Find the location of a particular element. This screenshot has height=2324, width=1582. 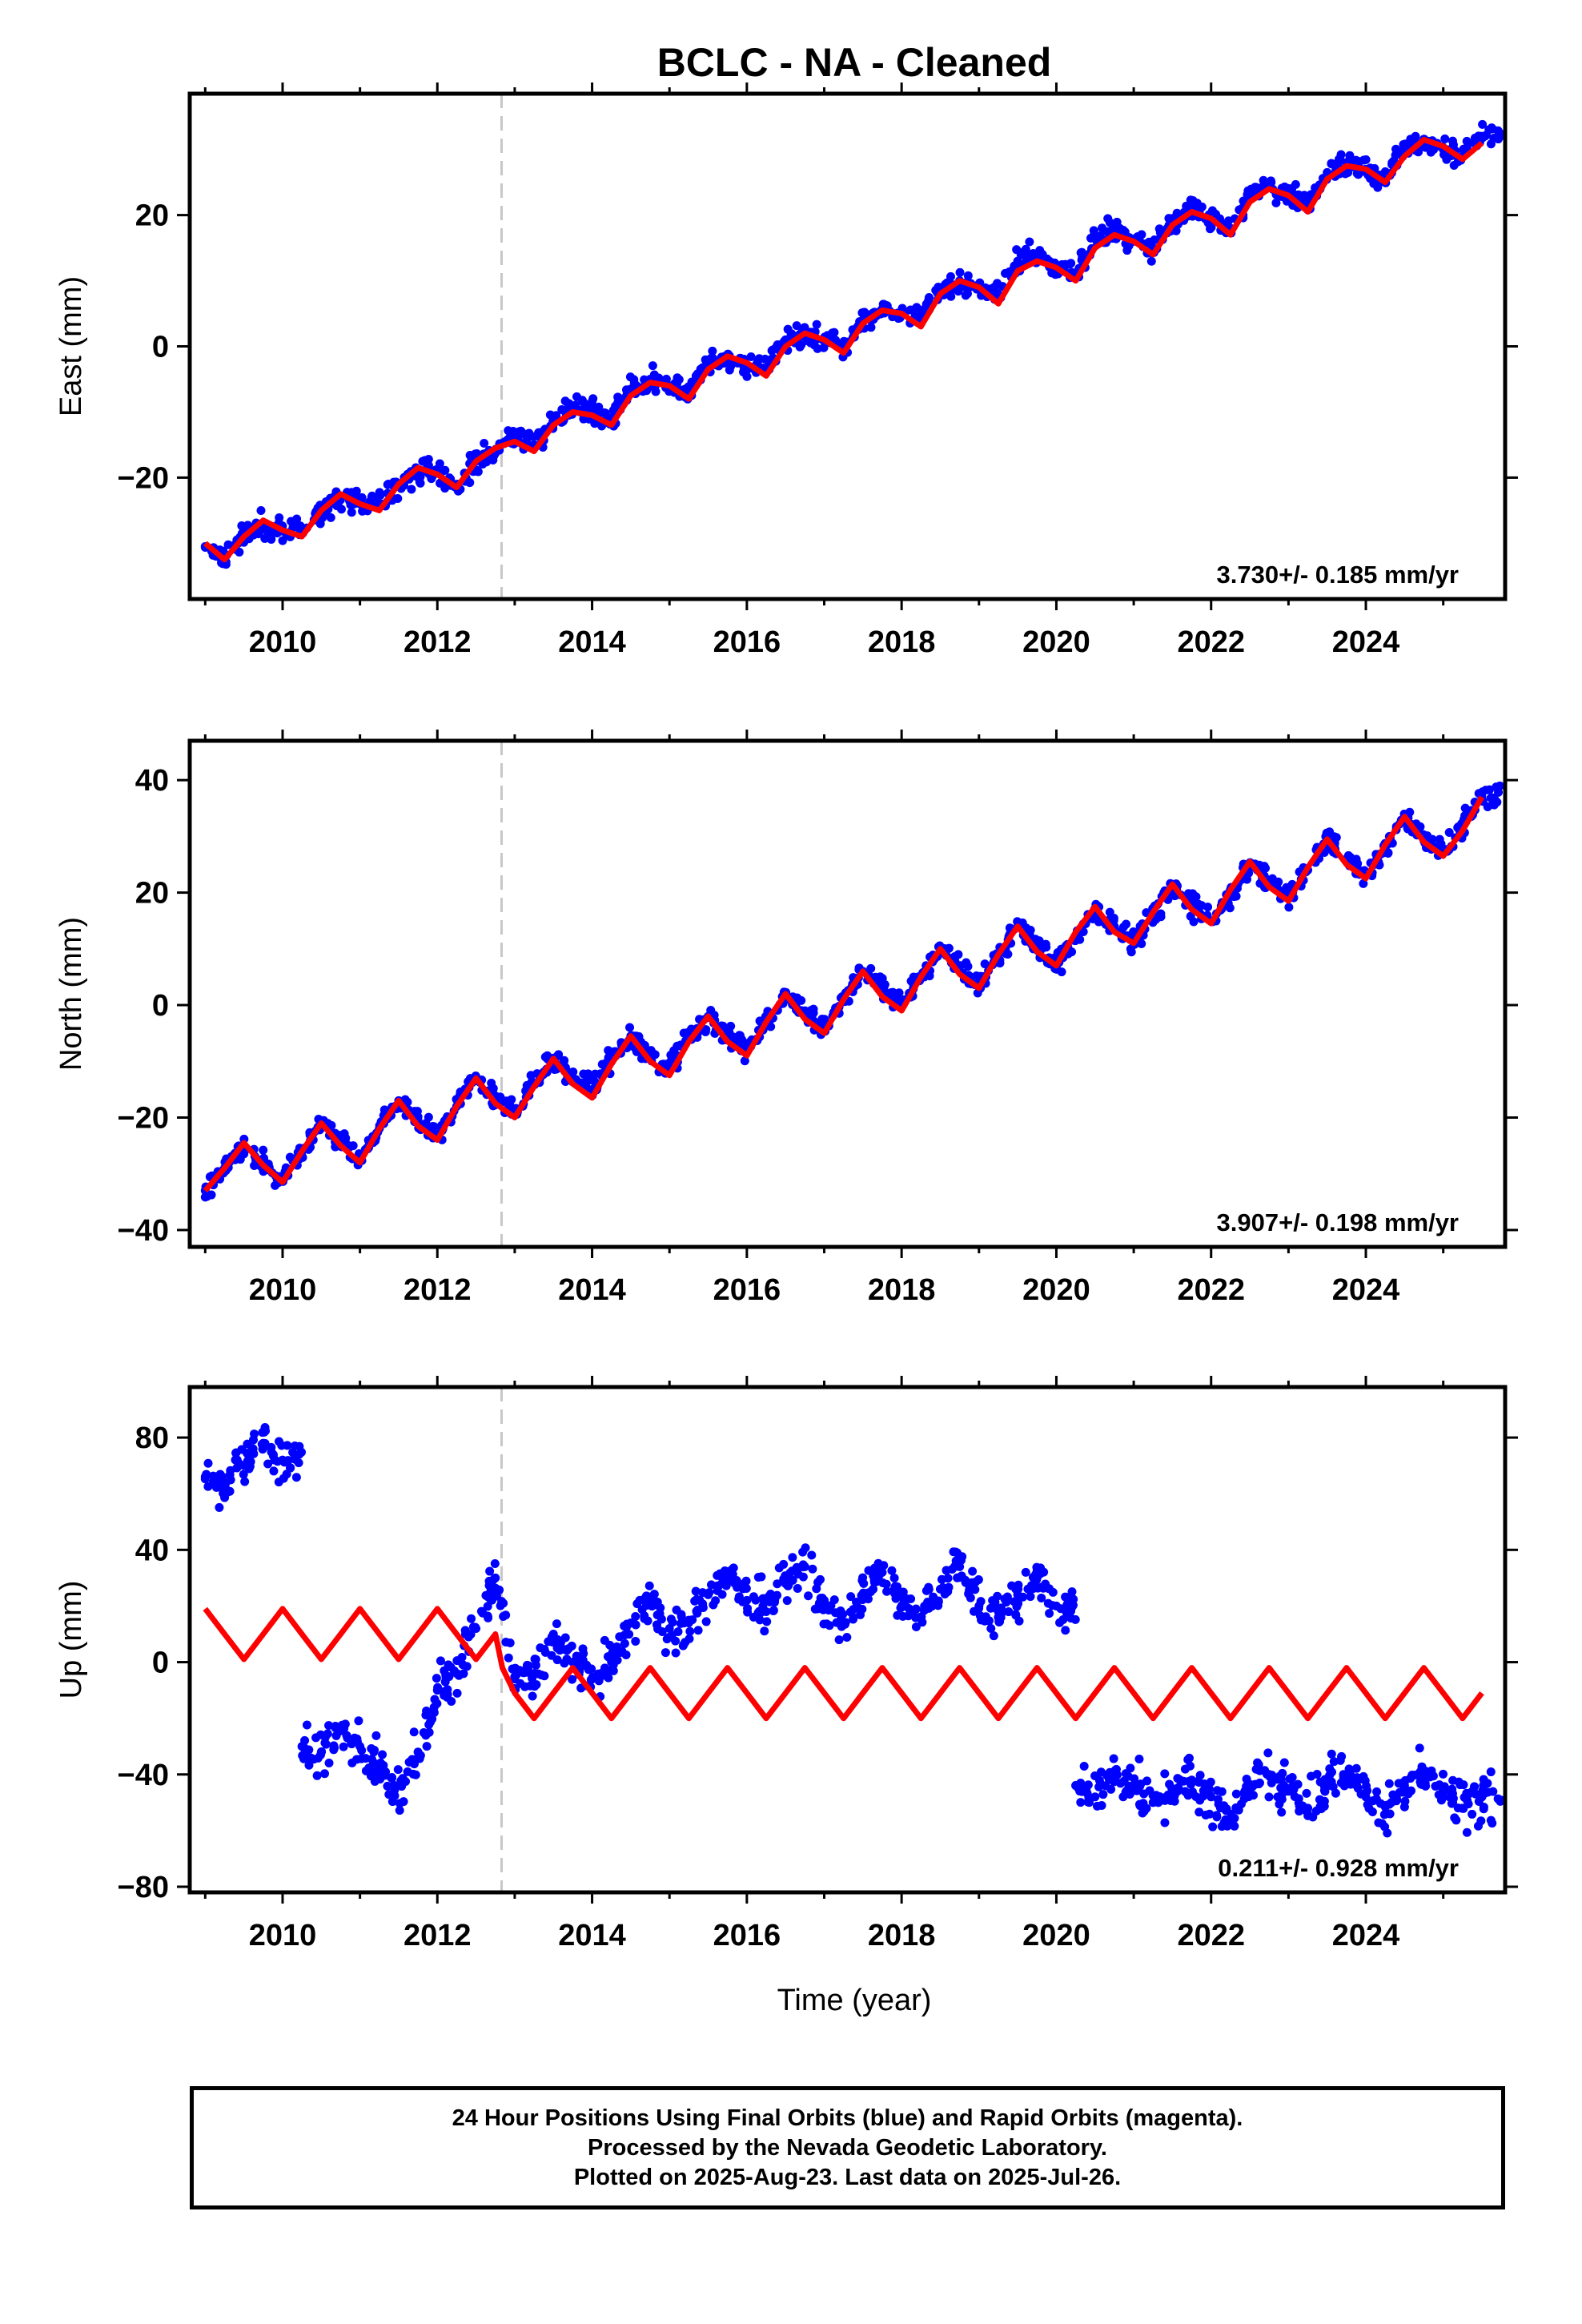

x-tick-label: 2010 is located at coordinates (283, 642).